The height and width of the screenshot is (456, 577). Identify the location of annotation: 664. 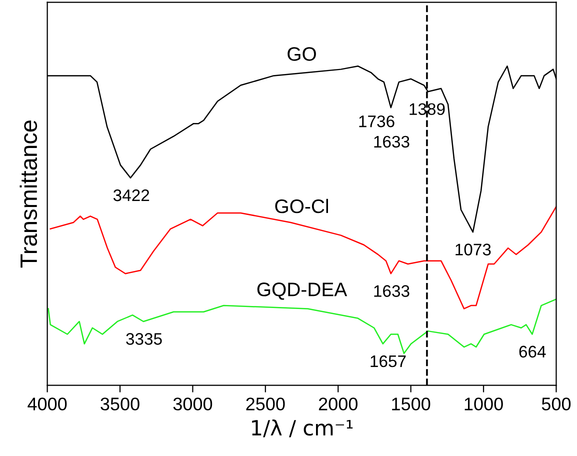
(532, 352).